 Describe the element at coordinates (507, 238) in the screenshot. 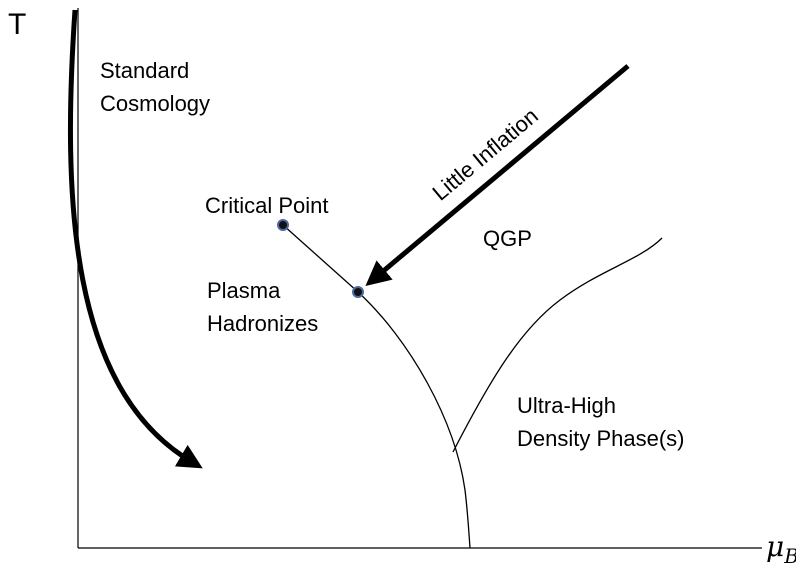

I see `label: QGP` at that location.